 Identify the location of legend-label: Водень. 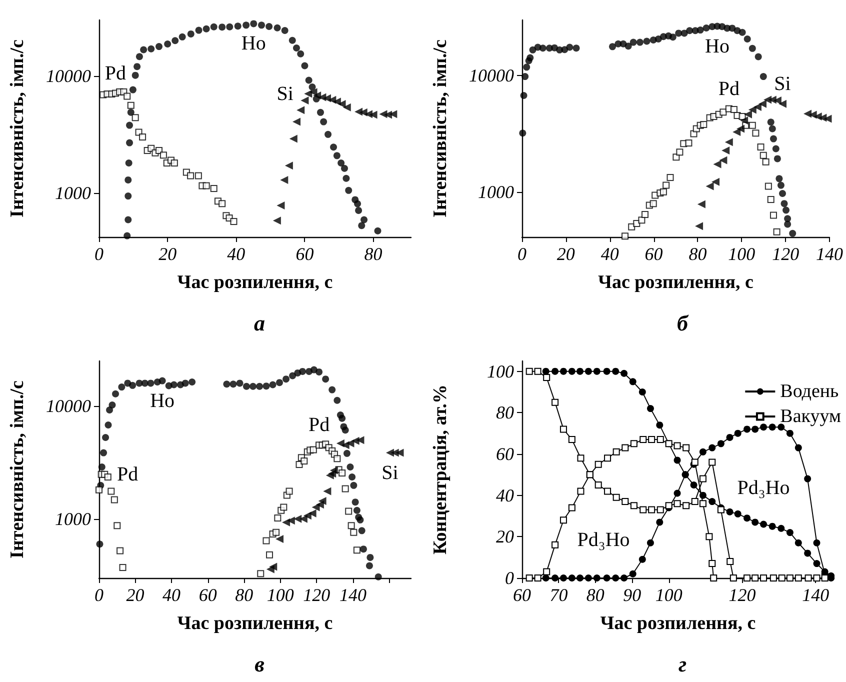
(810, 391).